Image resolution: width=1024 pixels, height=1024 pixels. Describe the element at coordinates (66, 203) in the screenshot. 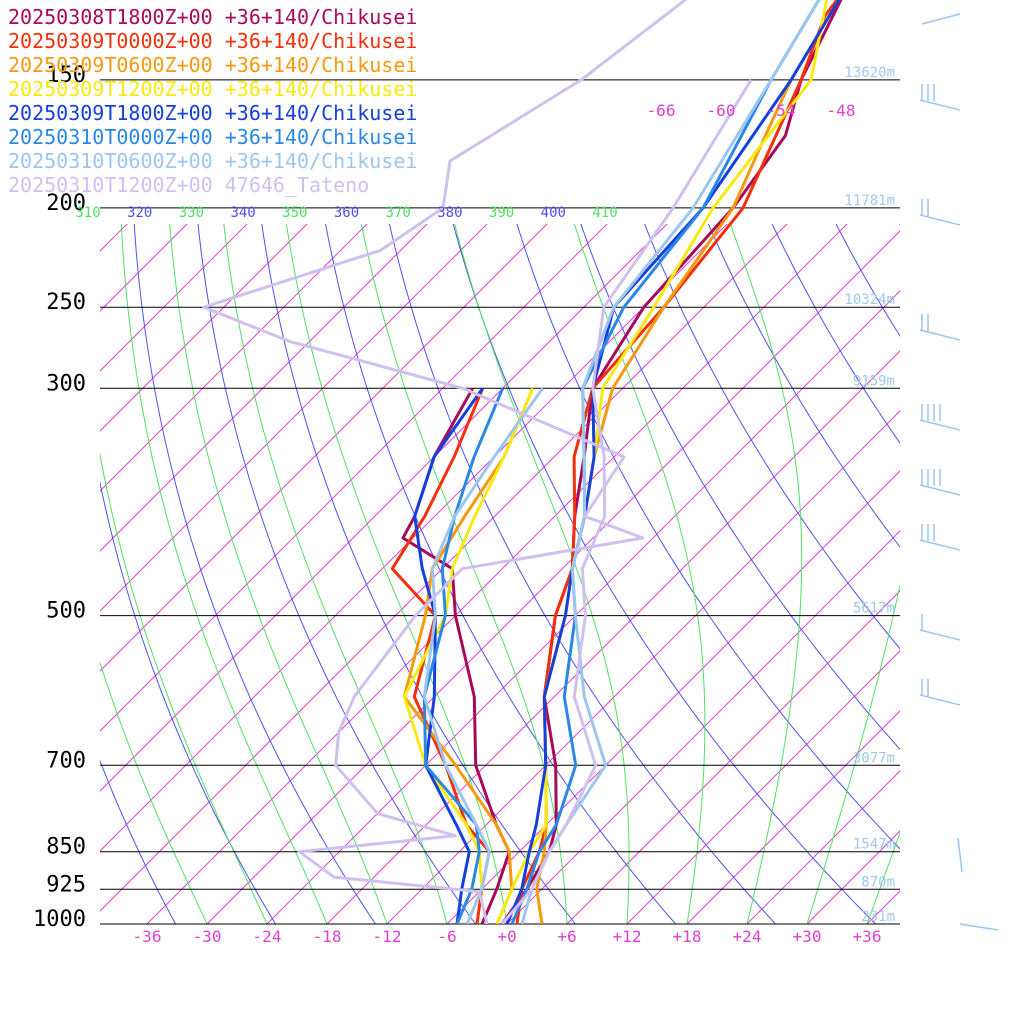

I see `pressure-tick-label: 200` at that location.